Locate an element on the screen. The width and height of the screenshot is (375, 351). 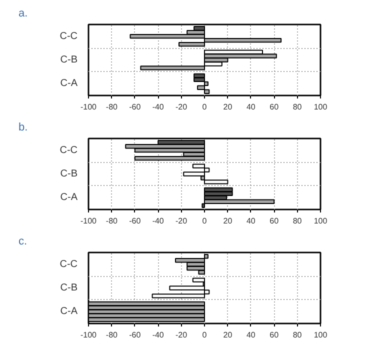
chart-title: c. is located at coordinates (23, 242).